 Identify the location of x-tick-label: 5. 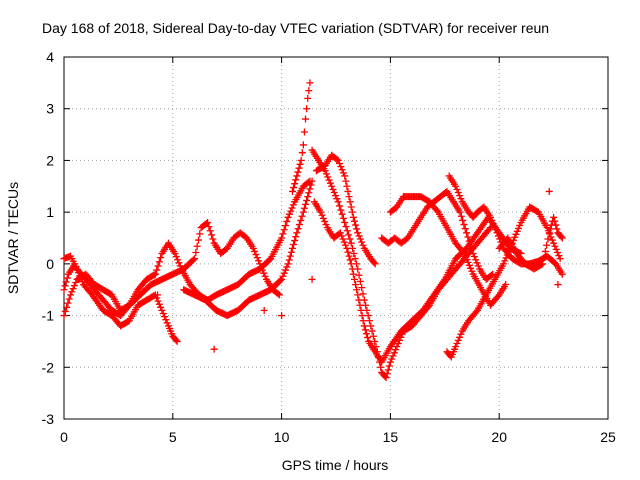
(173, 437).